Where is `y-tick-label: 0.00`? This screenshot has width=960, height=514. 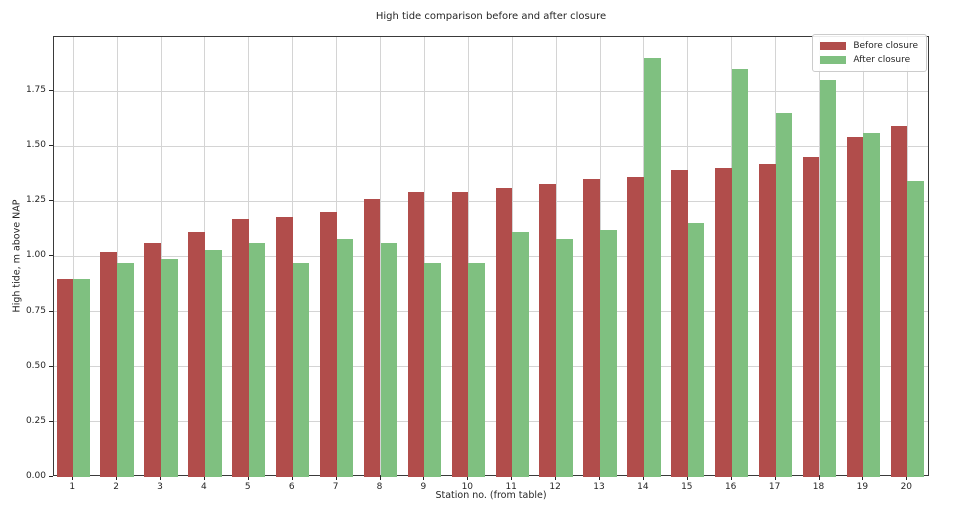
y-tick-label: 0.00 is located at coordinates (35, 476).